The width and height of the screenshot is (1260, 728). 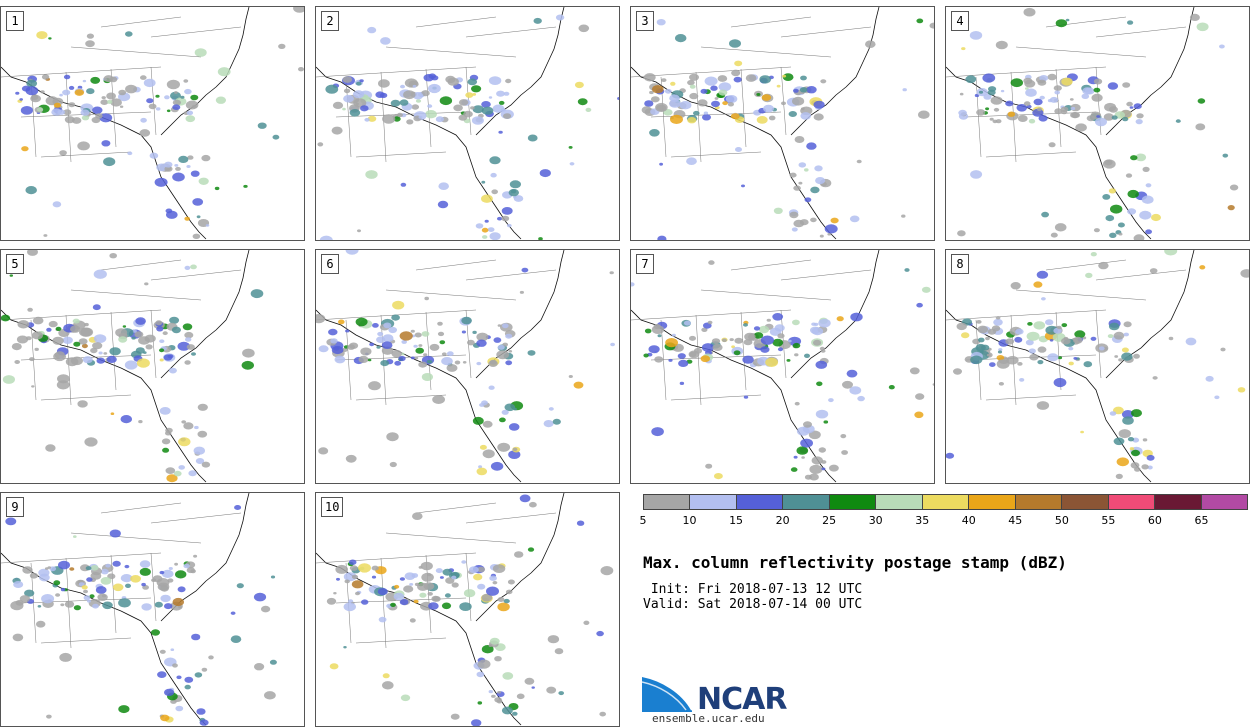 What do you see at coordinates (330, 21) in the screenshot?
I see `panel-member-label: 2` at bounding box center [330, 21].